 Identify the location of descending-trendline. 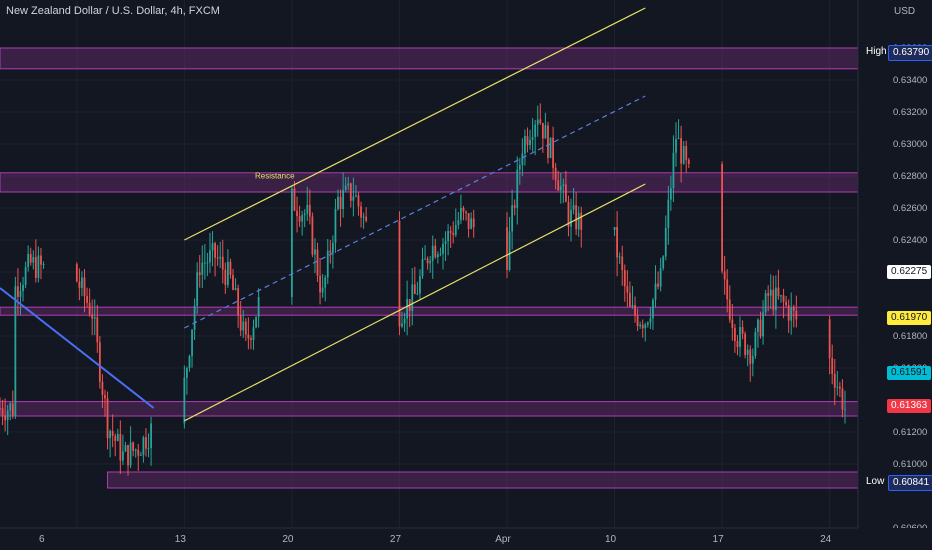
(77, 348).